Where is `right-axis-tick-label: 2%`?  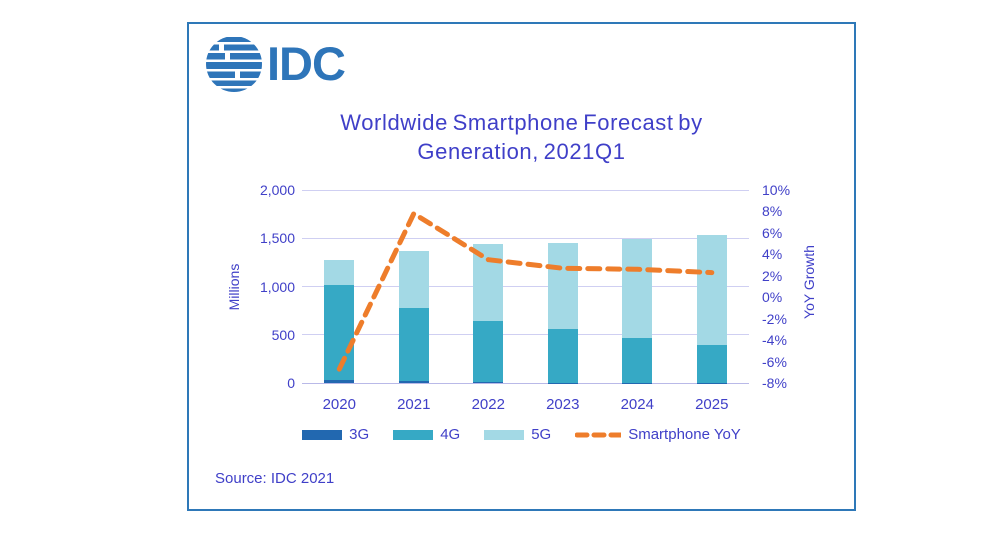 right-axis-tick-label: 2% is located at coordinates (772, 275).